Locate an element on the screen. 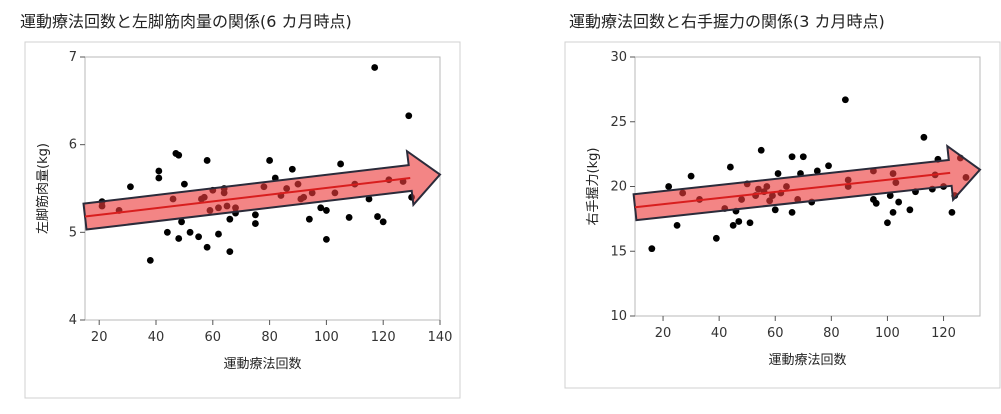  chart-title: 運動療法回数と左脚筋肉量の関係(6 カ月時点) is located at coordinates (186, 21).